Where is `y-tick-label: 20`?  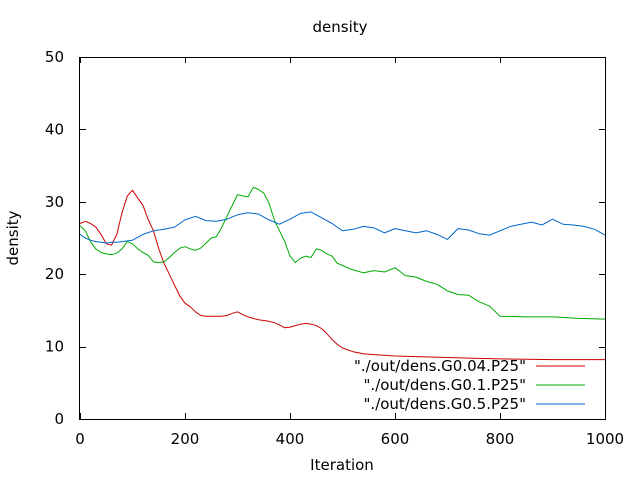
y-tick-label: 20 is located at coordinates (54, 274).